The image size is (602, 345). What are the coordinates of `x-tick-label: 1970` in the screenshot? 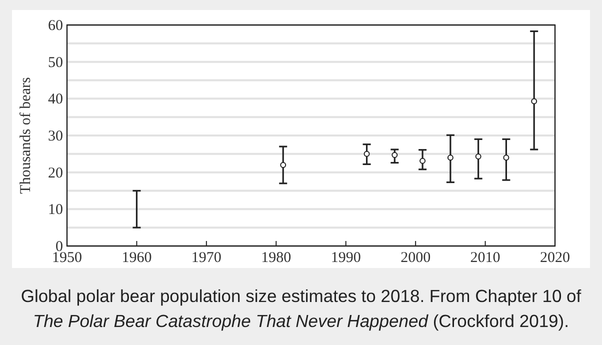 It's located at (206, 258).